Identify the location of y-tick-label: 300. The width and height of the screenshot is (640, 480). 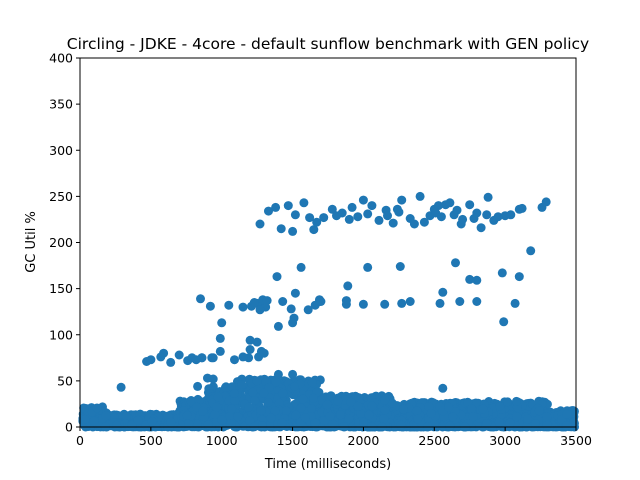
(61, 150).